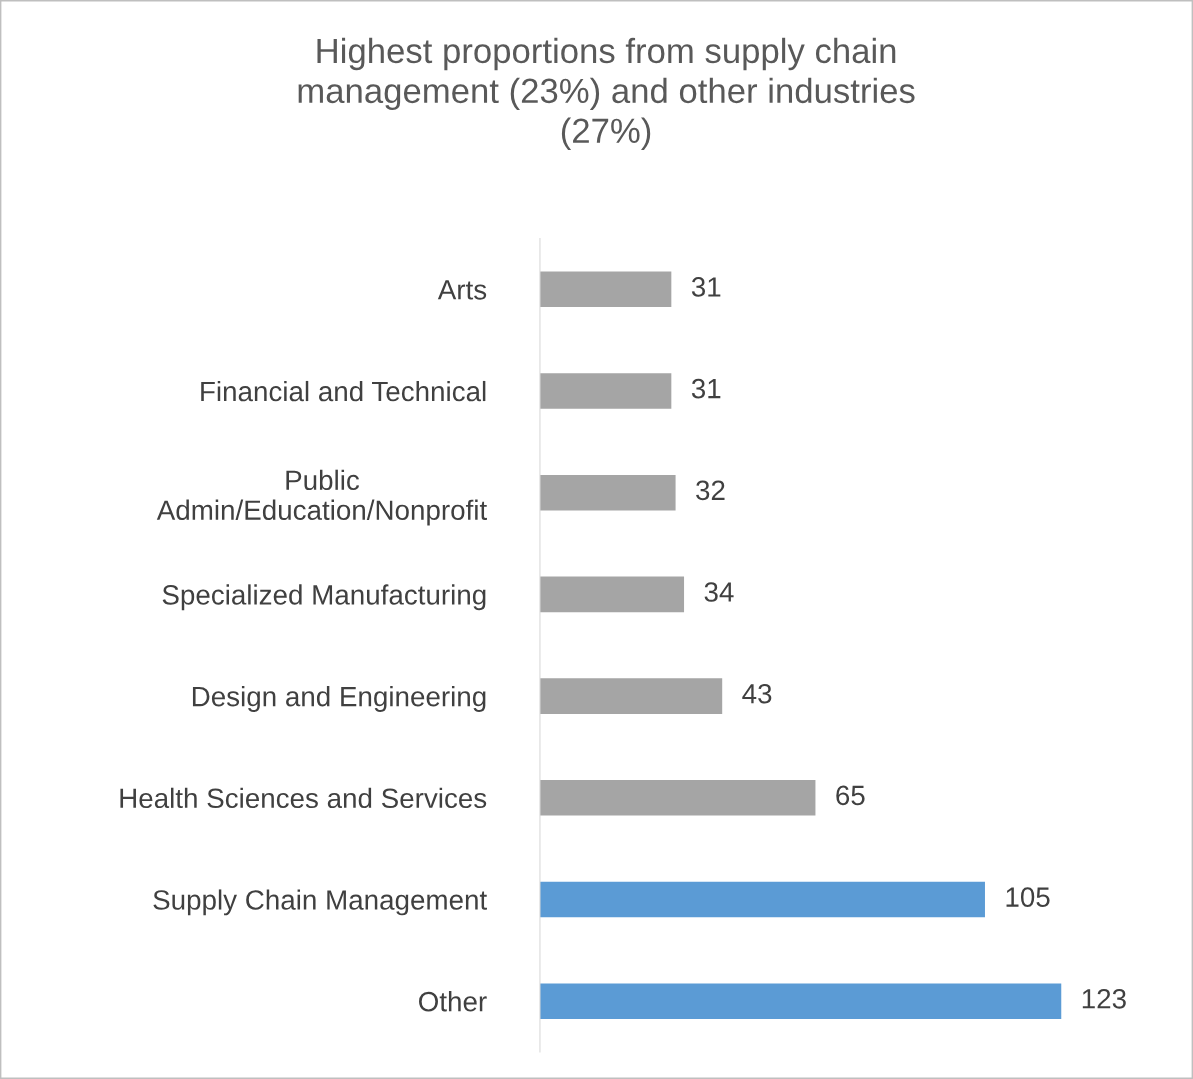 The width and height of the screenshot is (1193, 1079). Describe the element at coordinates (710, 490) in the screenshot. I see `data-label: 32` at that location.